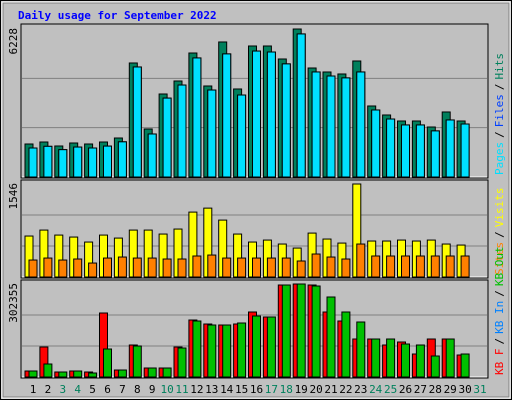 Image resolution: width=512 pixels, height=400 pixels. Describe the element at coordinates (405, 389) in the screenshot. I see `x-tick-label: 26` at that location.